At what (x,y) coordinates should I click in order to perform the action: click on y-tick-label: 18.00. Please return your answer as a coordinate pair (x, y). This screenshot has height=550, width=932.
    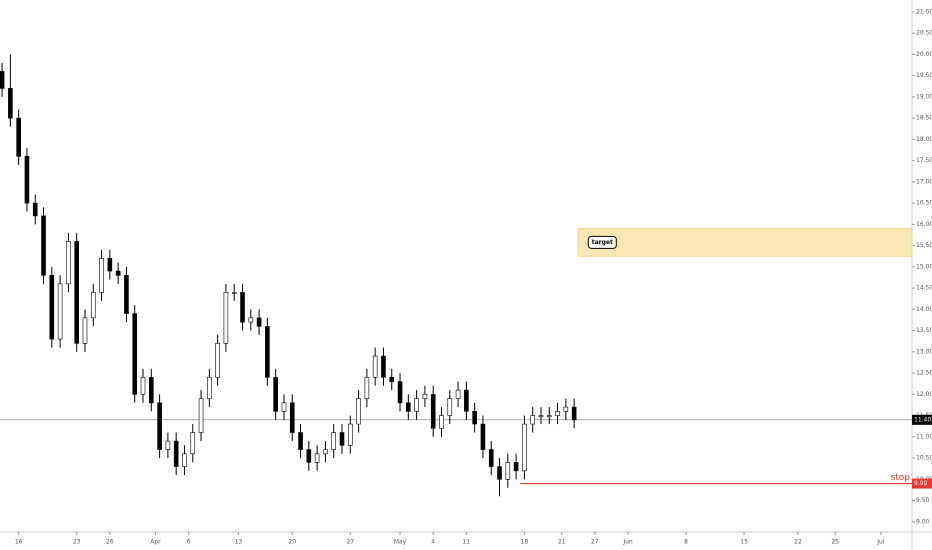
    Looking at the image, I should click on (924, 139).